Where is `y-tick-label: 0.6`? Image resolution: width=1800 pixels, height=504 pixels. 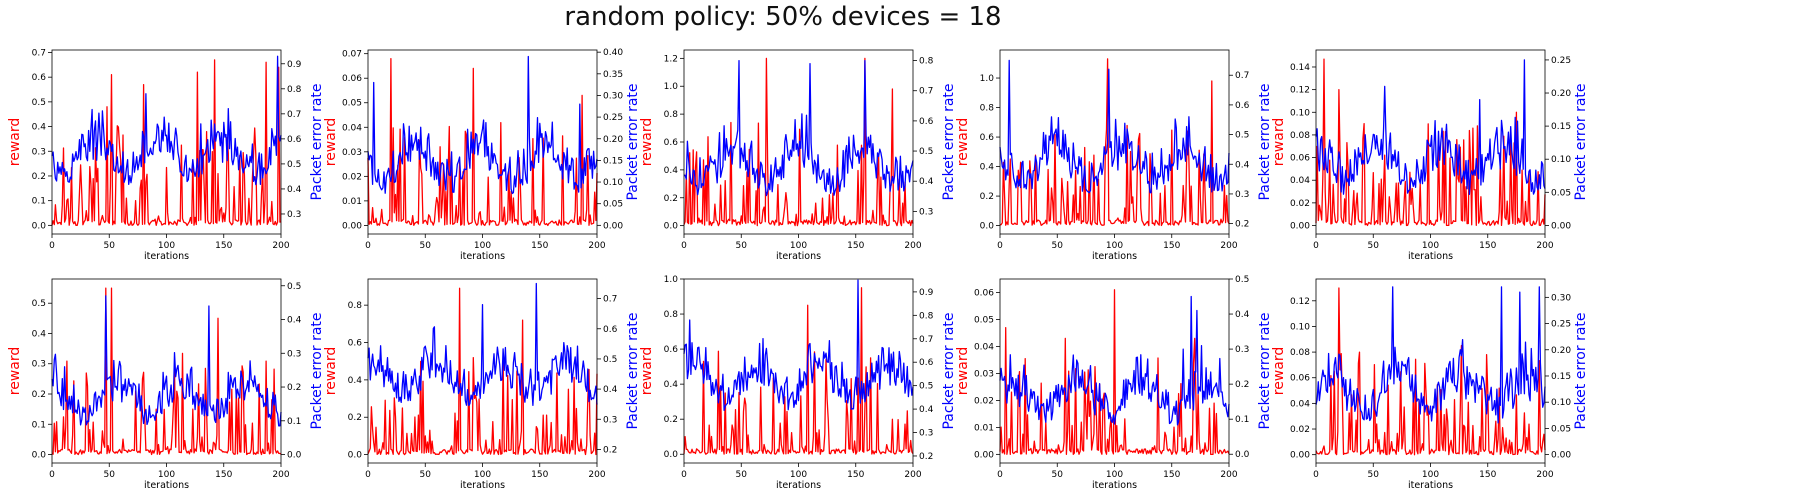
y-tick-label: 0.6 is located at coordinates (987, 138).